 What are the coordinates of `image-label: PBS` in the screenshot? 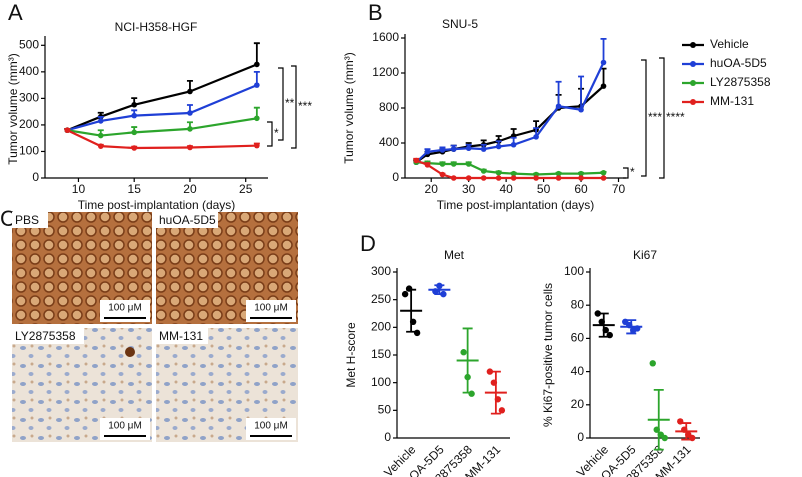 It's located at (27, 220).